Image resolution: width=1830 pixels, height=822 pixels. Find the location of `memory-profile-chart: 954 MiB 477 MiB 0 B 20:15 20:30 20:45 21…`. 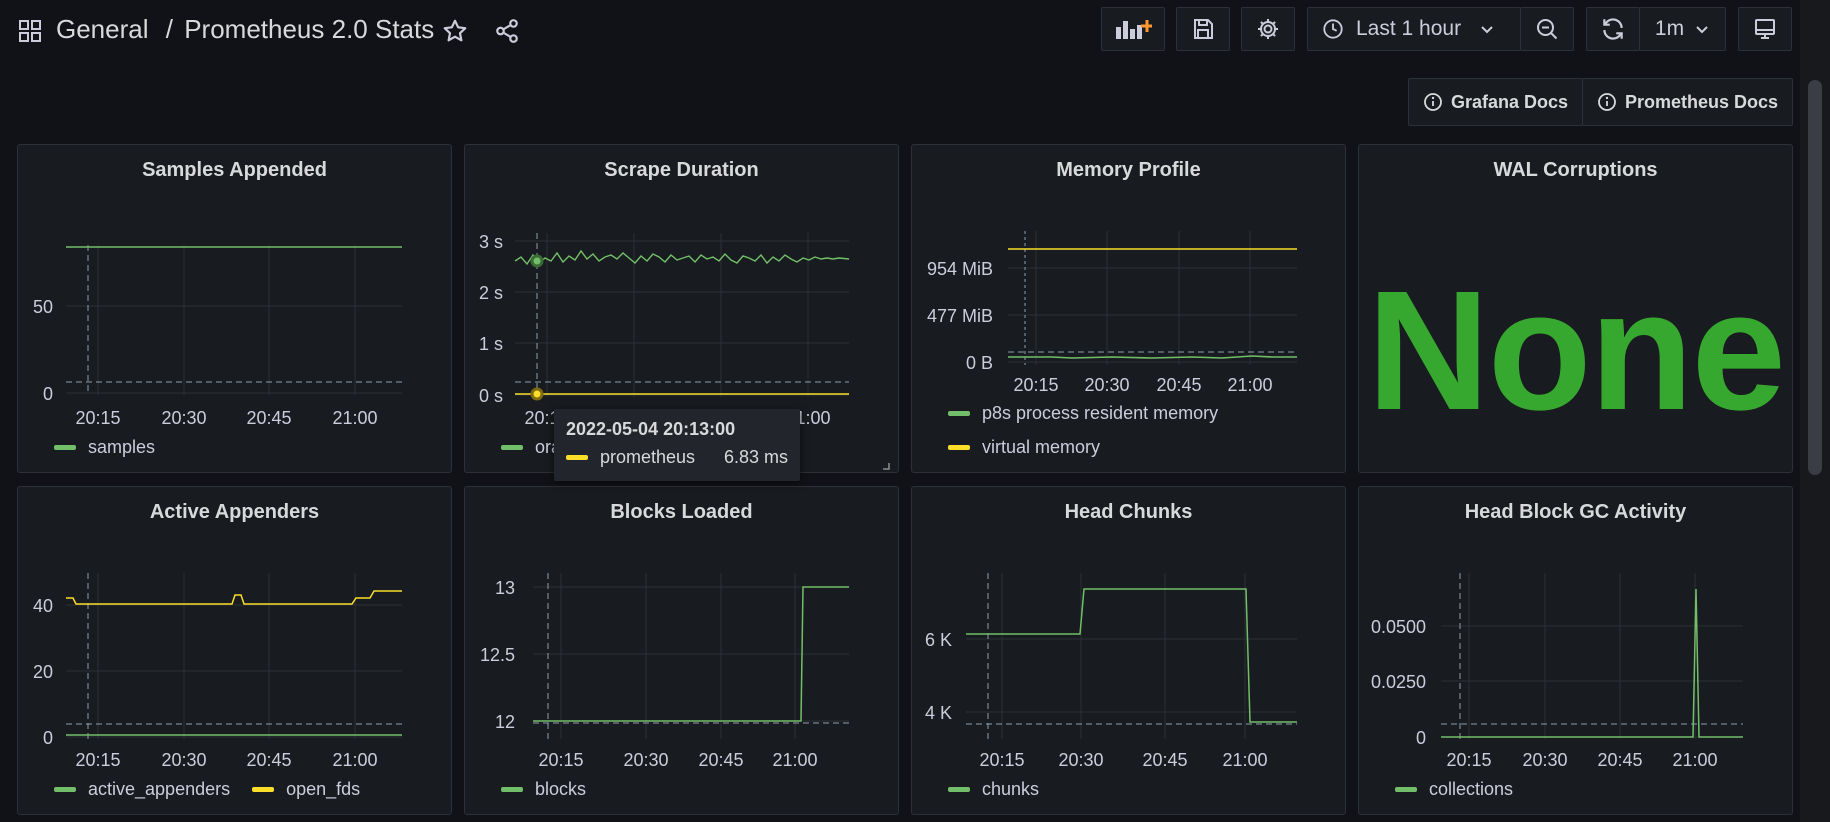

memory-profile-chart: 954 MiB 477 MiB 0 B 20:15 20:30 20:45 21… is located at coordinates (1112, 313).